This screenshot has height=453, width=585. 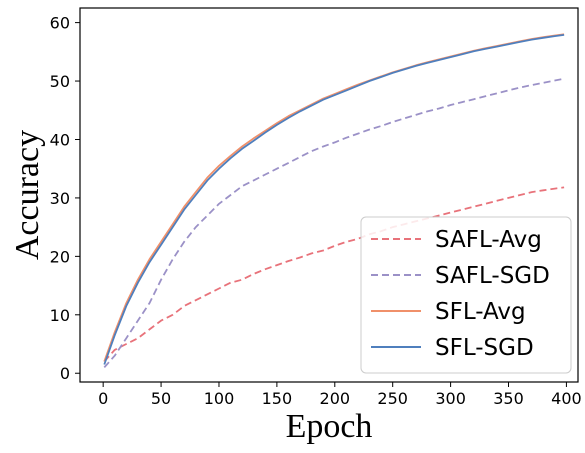 I want to click on y-axis-ticks: 0 10 20 30 40 50 60, so click(x=65, y=198).